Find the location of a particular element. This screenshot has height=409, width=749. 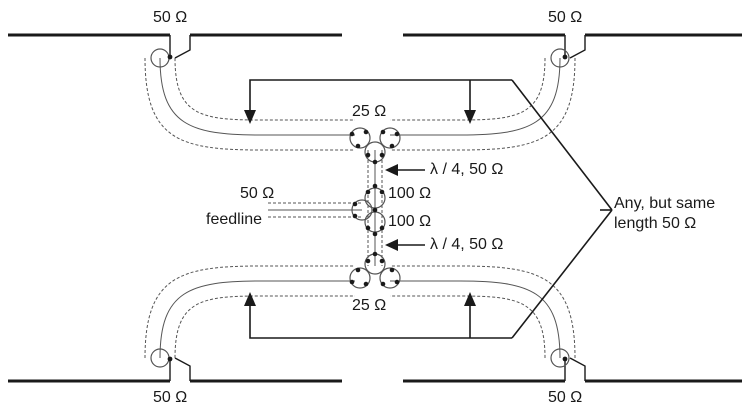

bottom-left-impedance-label: 50 Ω is located at coordinates (170, 397).